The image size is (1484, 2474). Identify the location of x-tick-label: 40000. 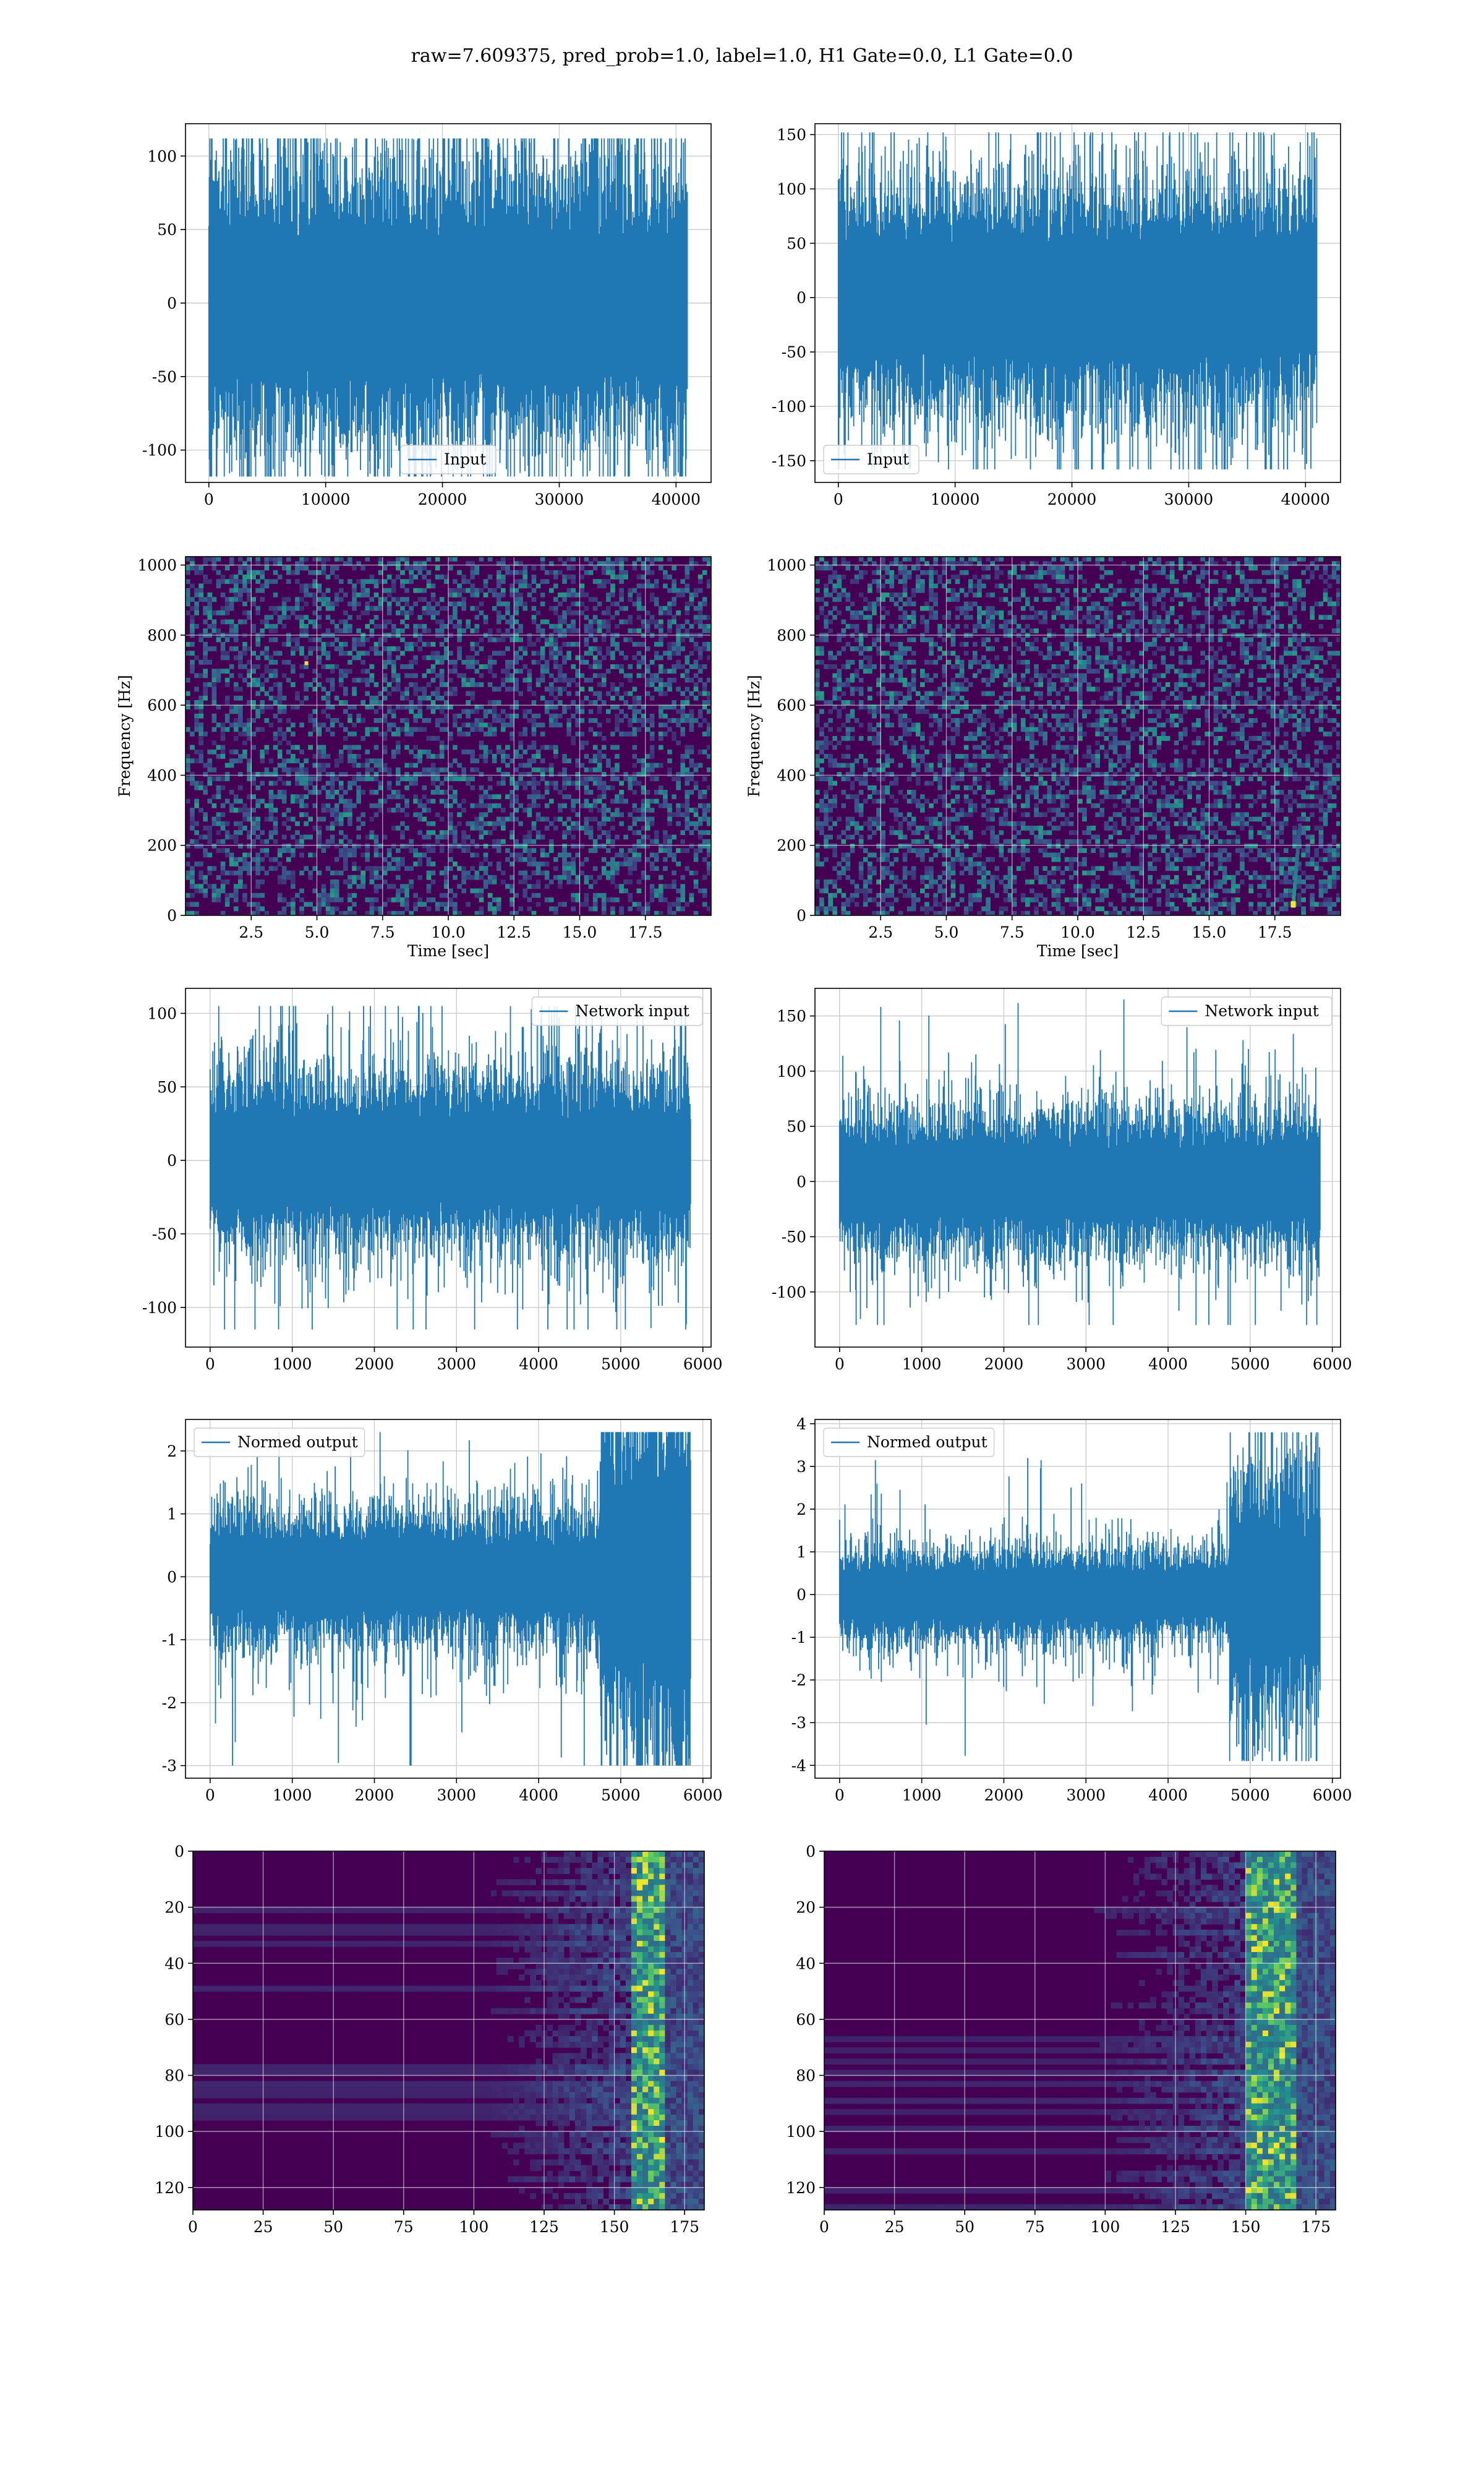
(1306, 499).